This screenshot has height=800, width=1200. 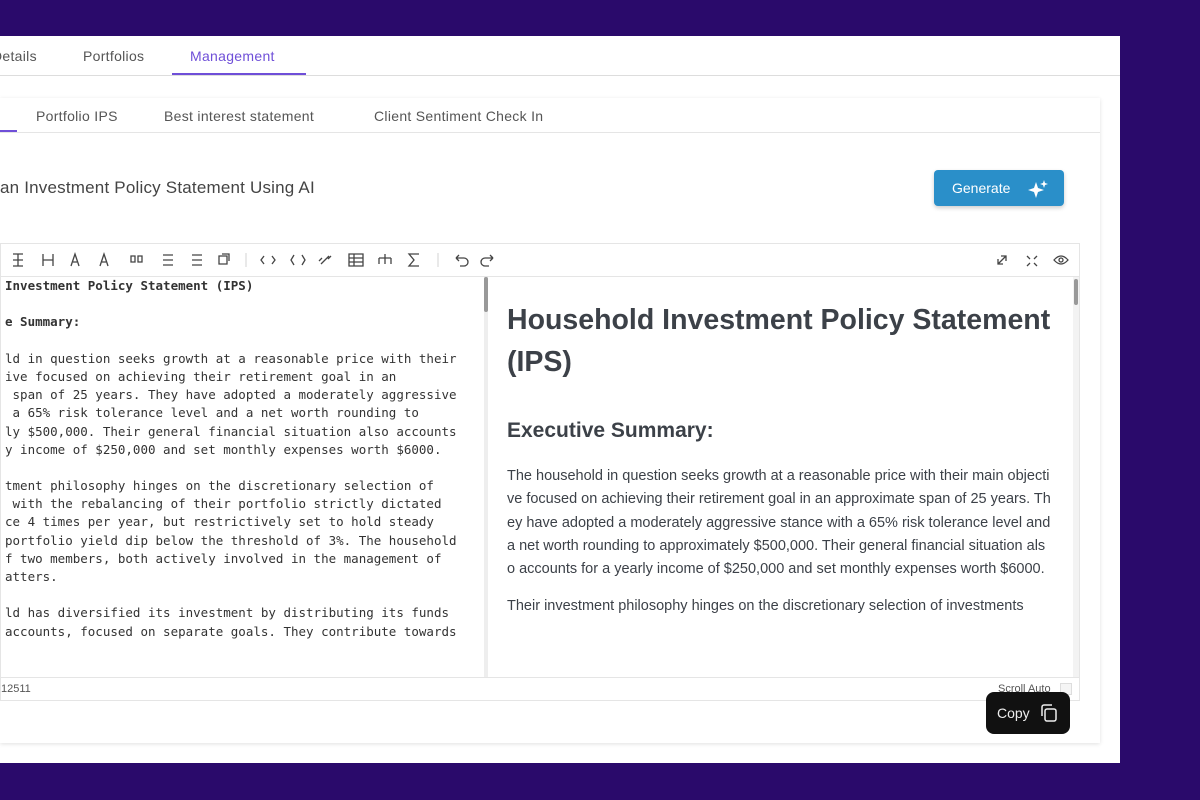 I want to click on preview-section: Executive Summary:, so click(x=610, y=430).